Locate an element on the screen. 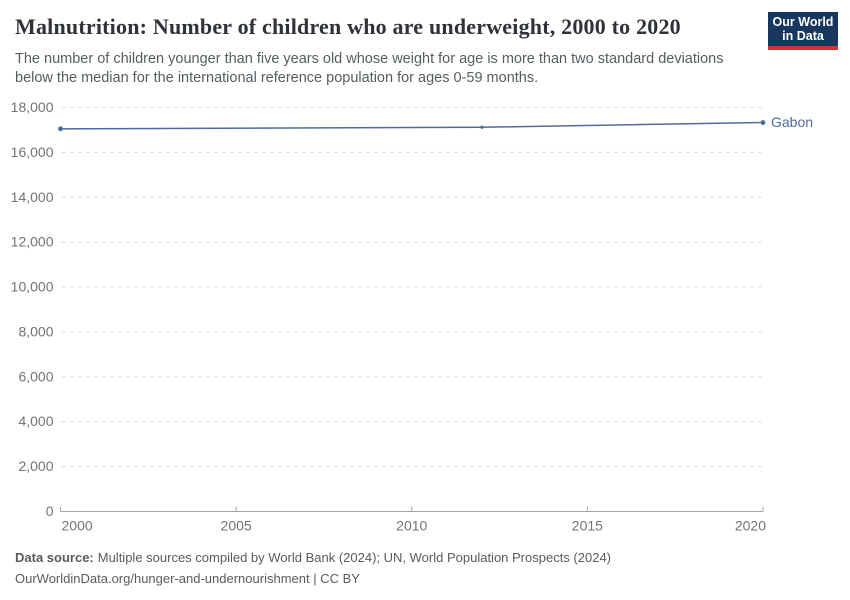  data-point-gabon-2012 is located at coordinates (482, 127).